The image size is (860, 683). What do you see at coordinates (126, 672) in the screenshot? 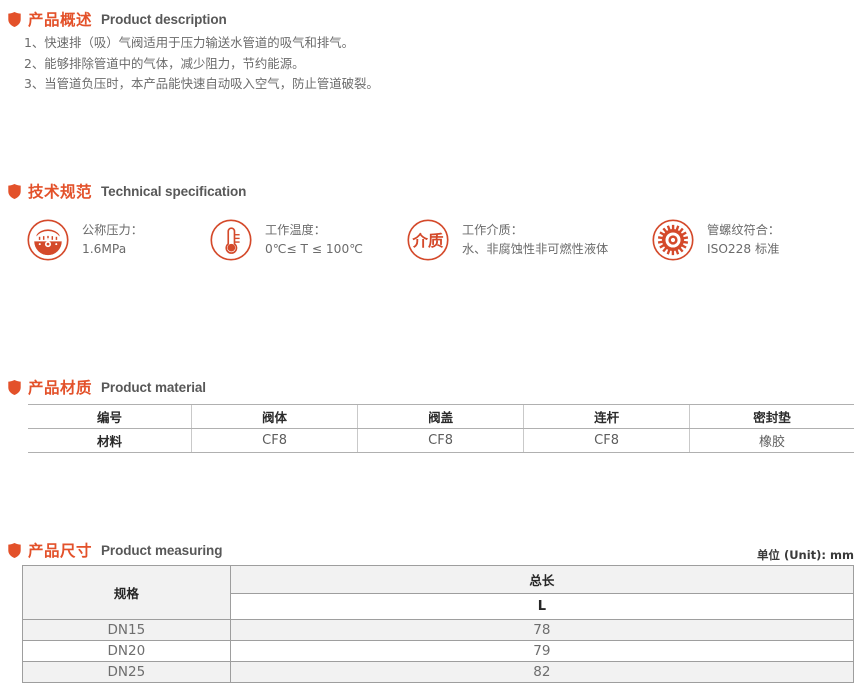
I see `table-cell-spec: DN25` at bounding box center [126, 672].